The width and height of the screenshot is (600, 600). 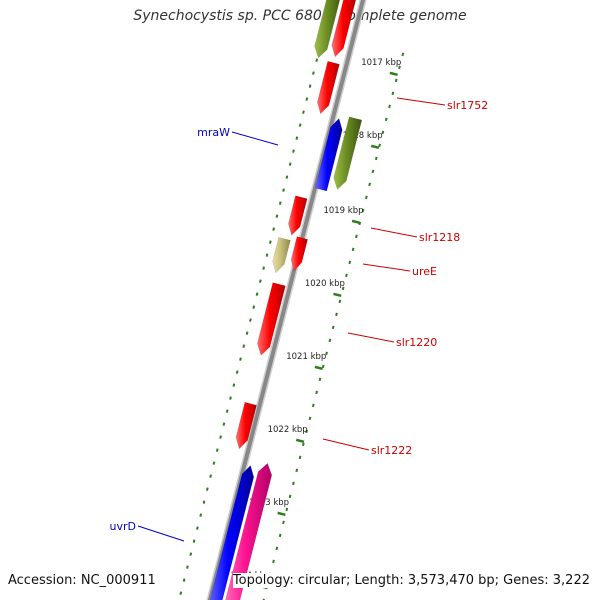 What do you see at coordinates (231, 532) in the screenshot?
I see `gene-arrow-uvrD` at bounding box center [231, 532].